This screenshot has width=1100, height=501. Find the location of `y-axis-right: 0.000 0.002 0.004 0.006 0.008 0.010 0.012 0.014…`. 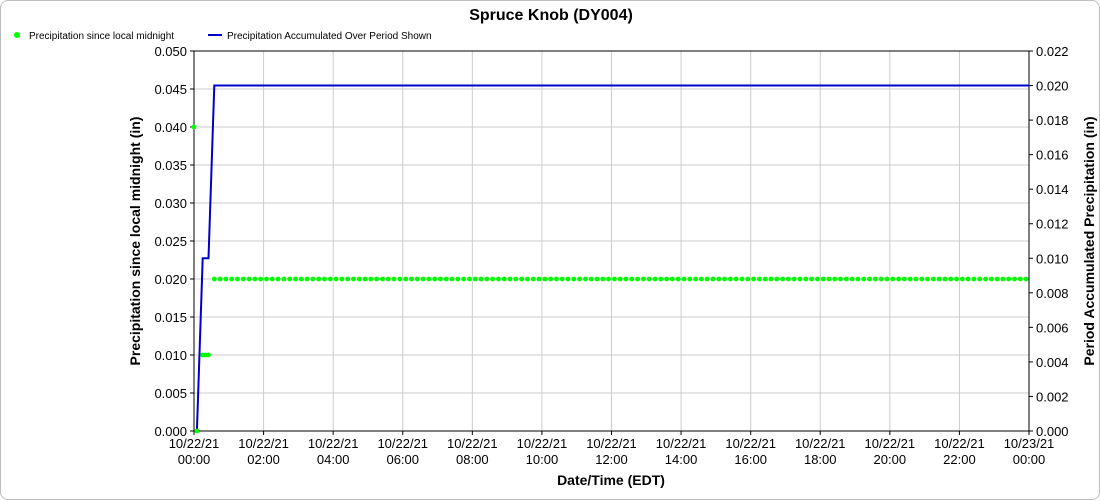

y-axis-right: 0.000 0.002 0.004 0.006 0.008 0.010 0.012 0.014… is located at coordinates (1049, 241).